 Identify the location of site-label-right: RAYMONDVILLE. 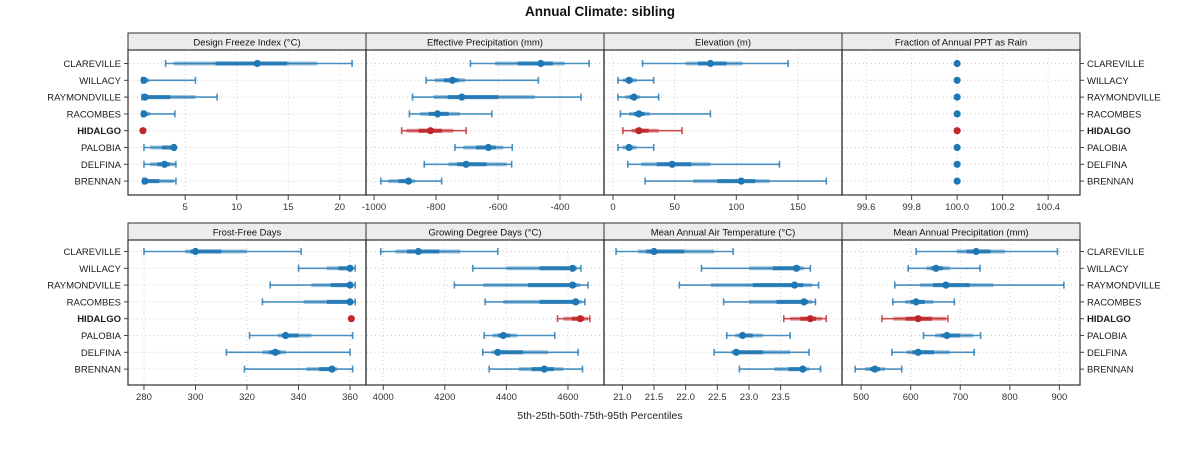
(1124, 98).